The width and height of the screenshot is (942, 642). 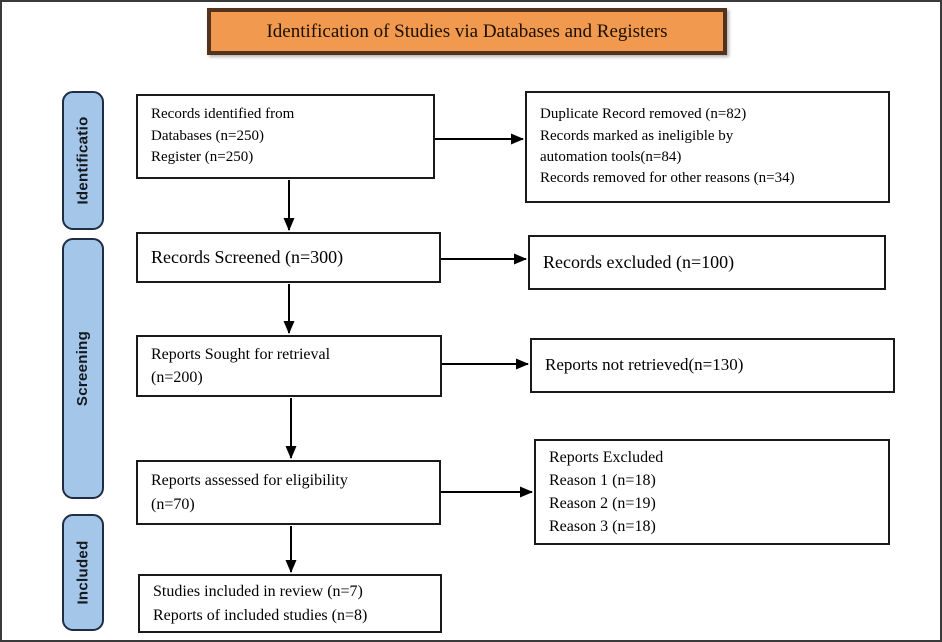 I want to click on box-records-excluded-line: Records excluded (n=100), so click(x=639, y=262).